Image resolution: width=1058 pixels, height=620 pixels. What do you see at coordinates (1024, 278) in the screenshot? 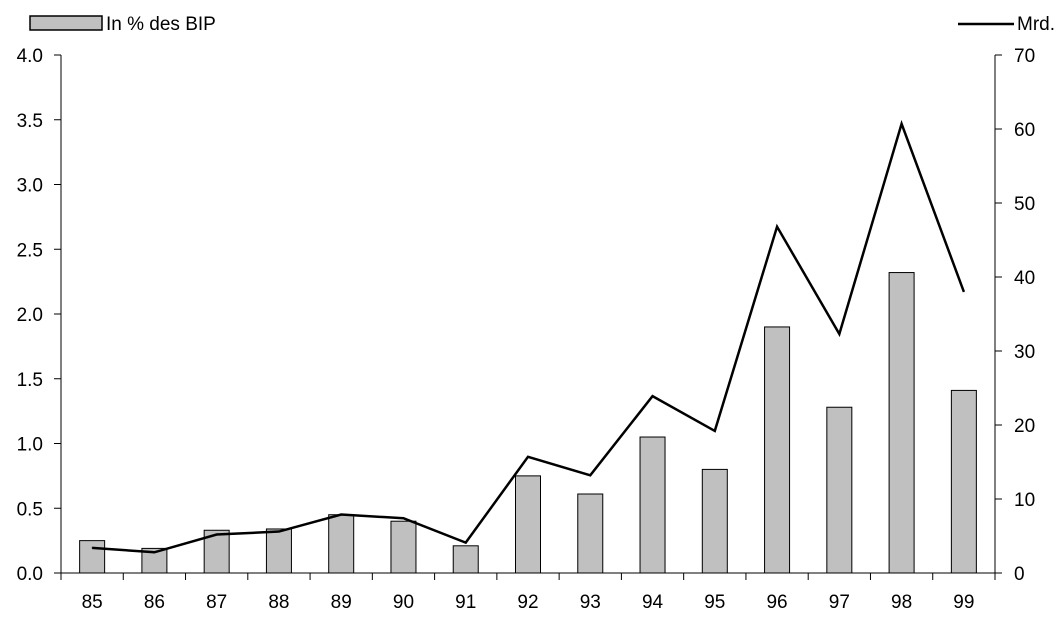
I see `right-tick-label: 40` at bounding box center [1024, 278].